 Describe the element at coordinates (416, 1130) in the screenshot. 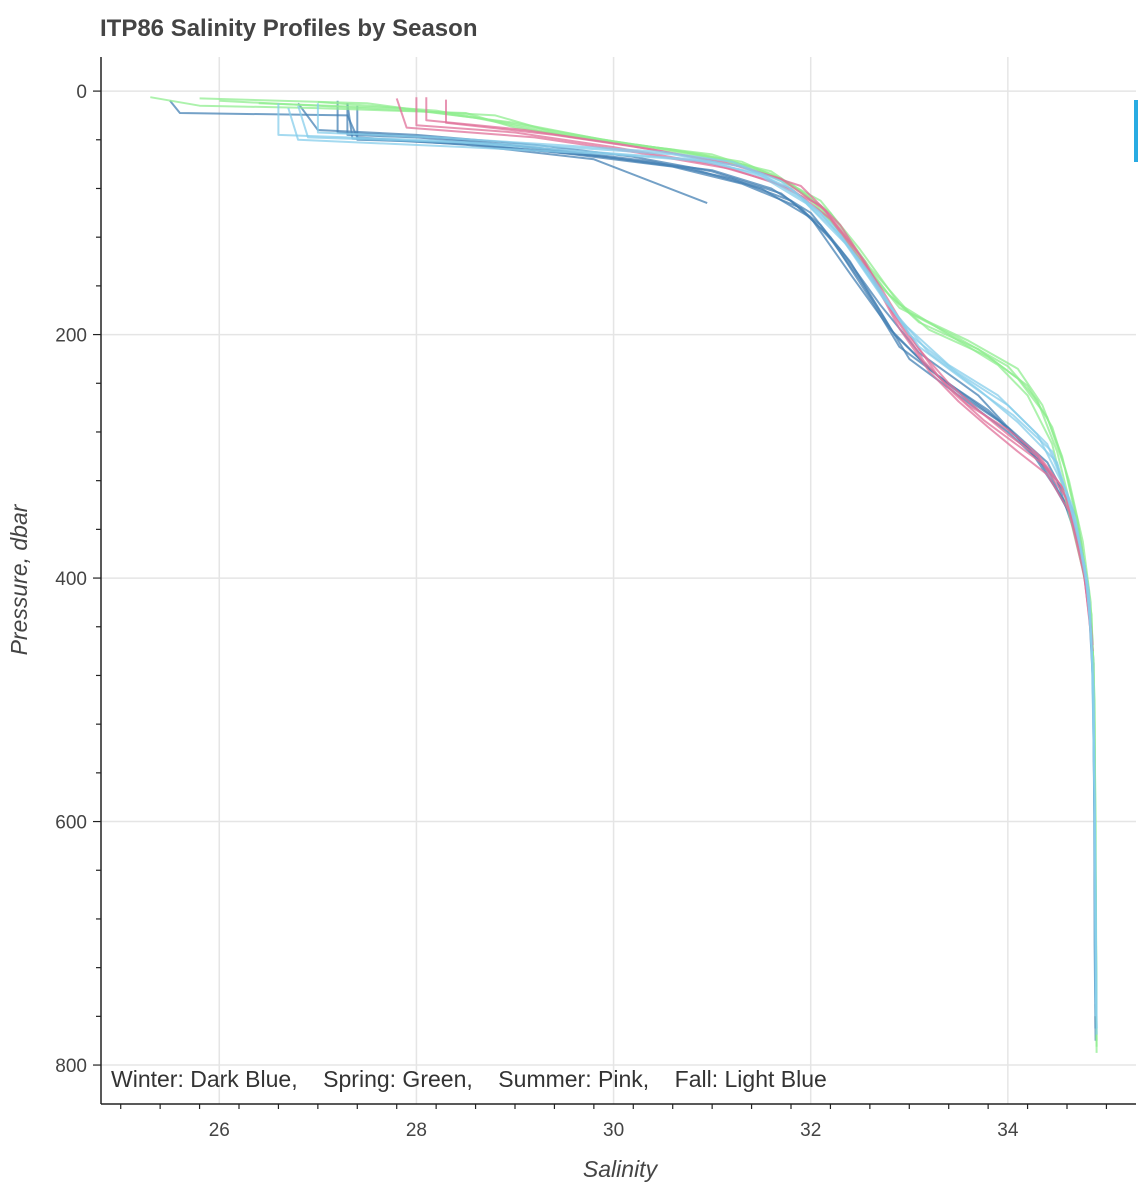

I see `x-tick-label: 28` at that location.